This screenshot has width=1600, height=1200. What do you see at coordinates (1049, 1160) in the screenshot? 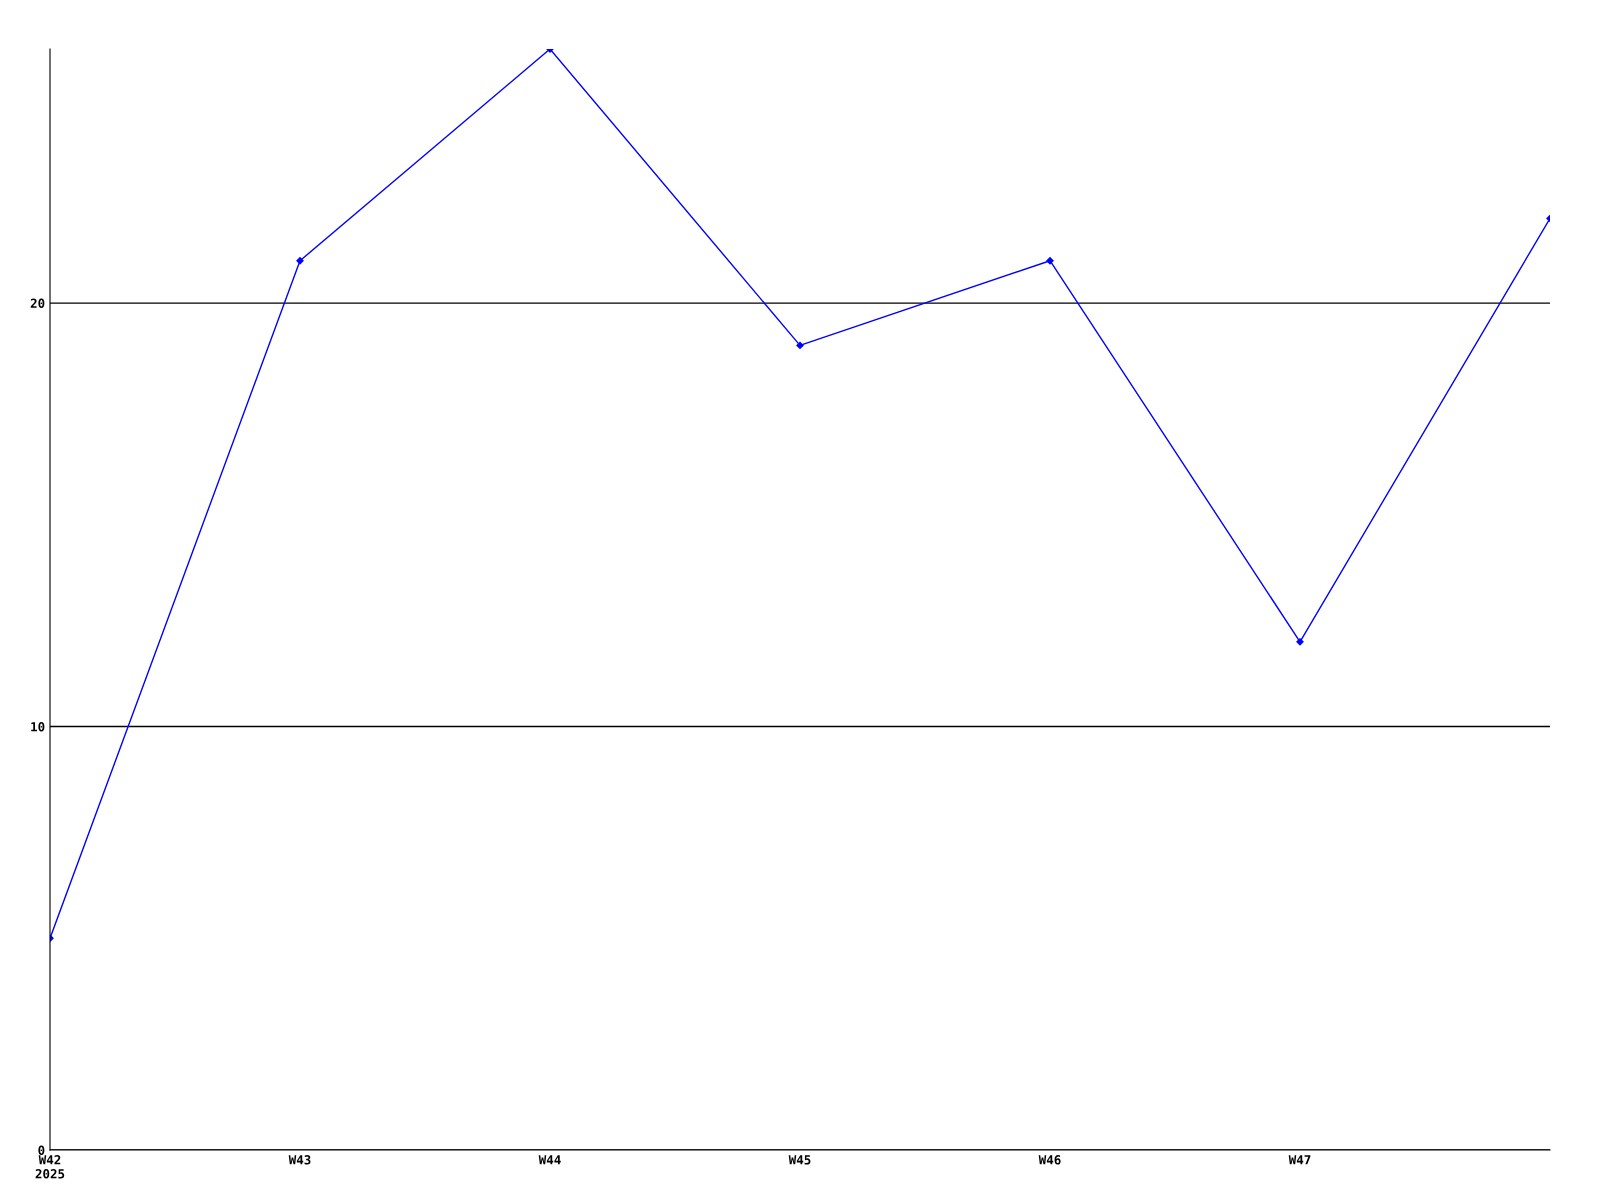
I see `x-tick-label: W46` at bounding box center [1049, 1160].